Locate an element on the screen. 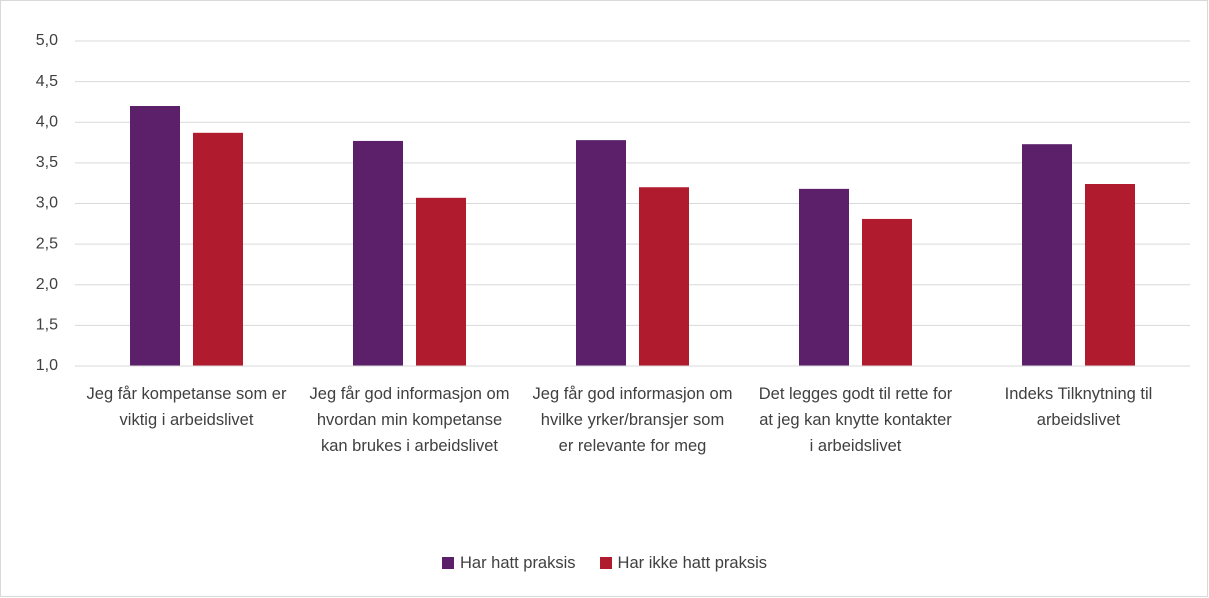 This screenshot has height=598, width=1209. legend: Har hatt praksis Har ikke hatt praksis is located at coordinates (604, 563).